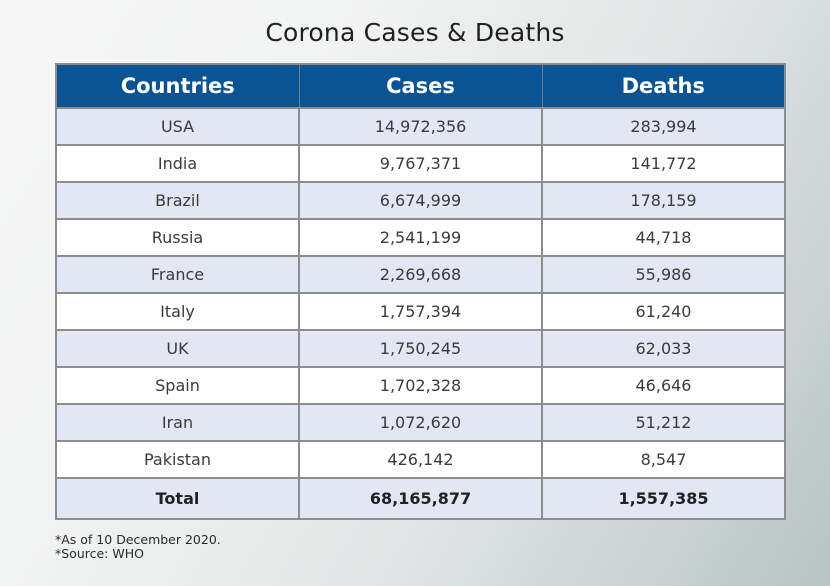  I want to click on deaths-cell: 62,033, so click(663, 348).